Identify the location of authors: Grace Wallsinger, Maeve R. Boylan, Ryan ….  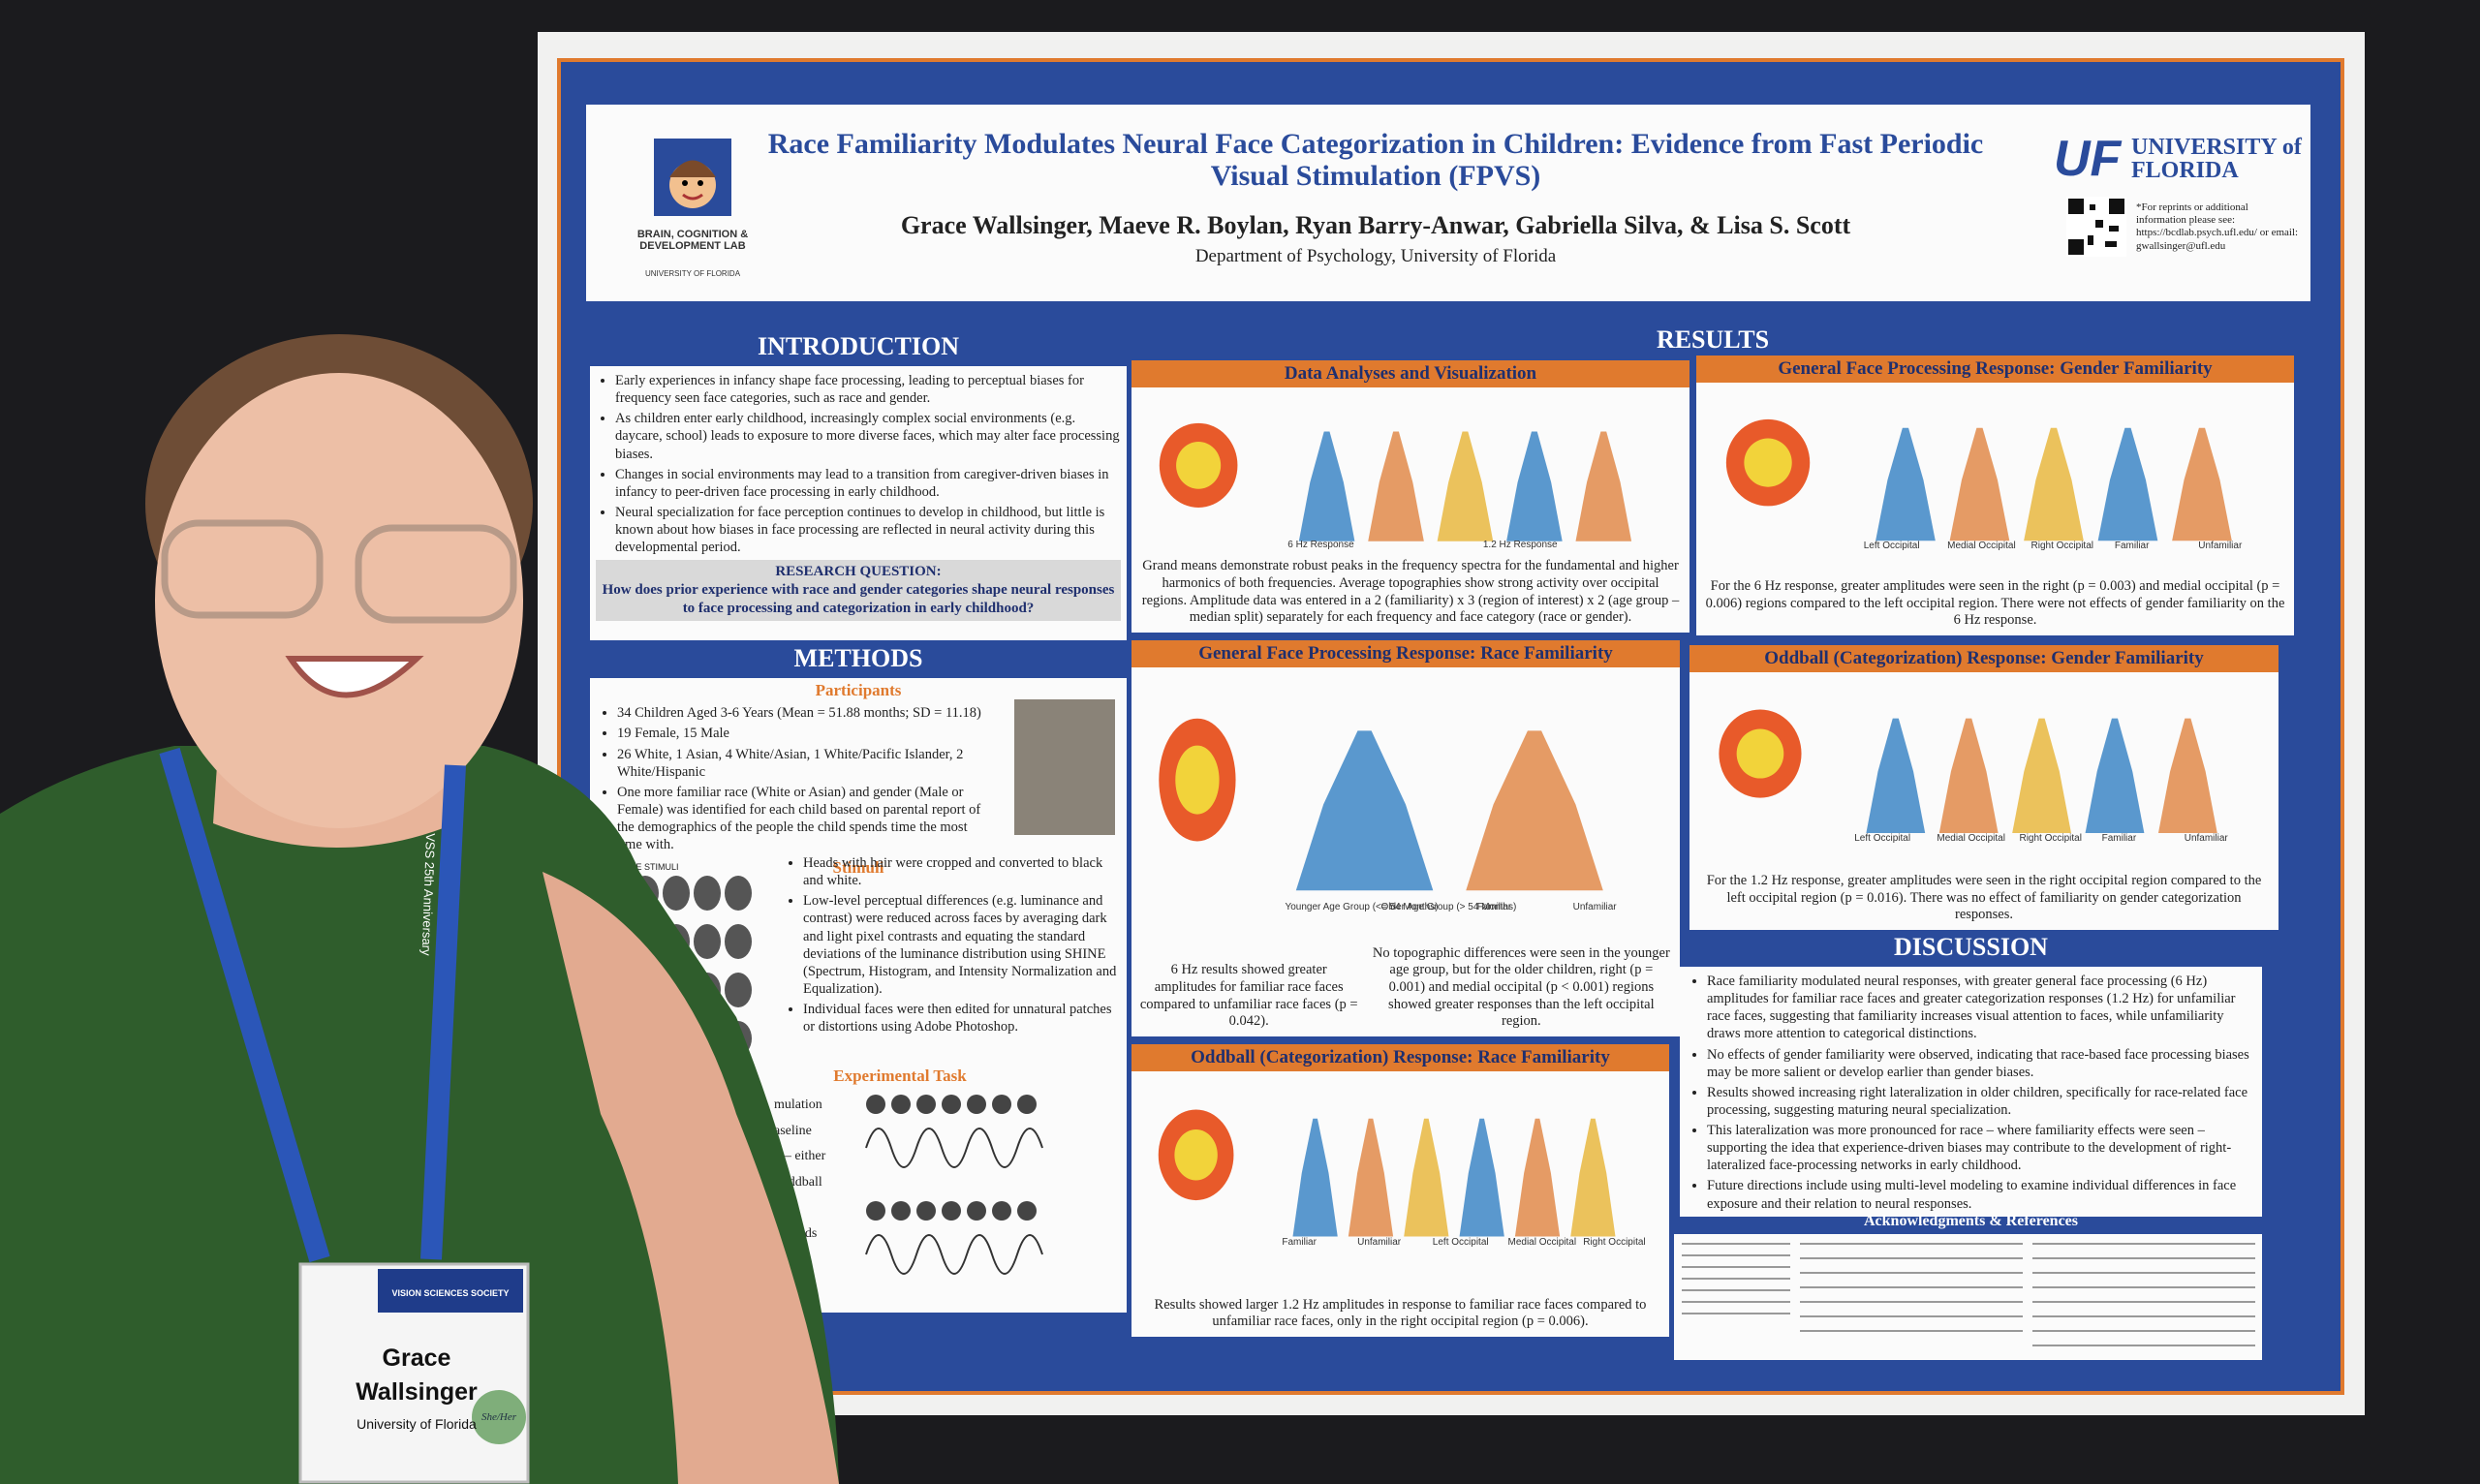
(1375, 225).